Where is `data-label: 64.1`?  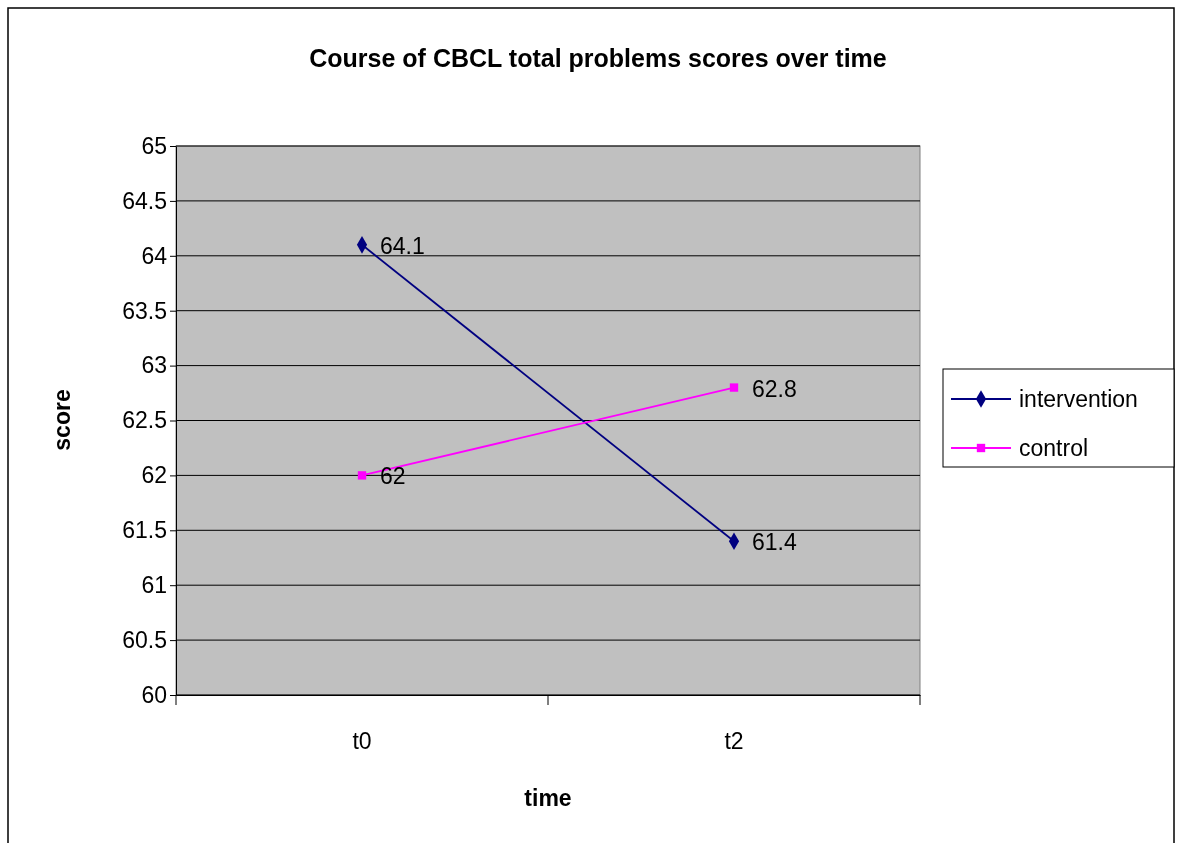
data-label: 64.1 is located at coordinates (402, 245).